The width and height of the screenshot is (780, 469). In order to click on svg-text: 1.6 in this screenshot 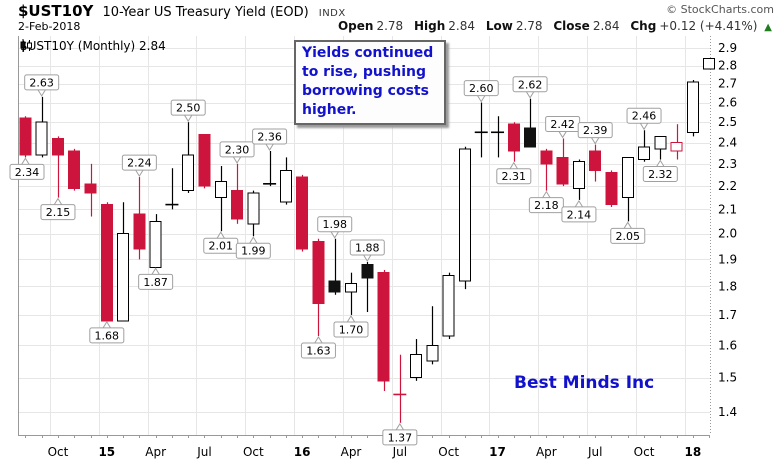, I will do `click(727, 345)`.